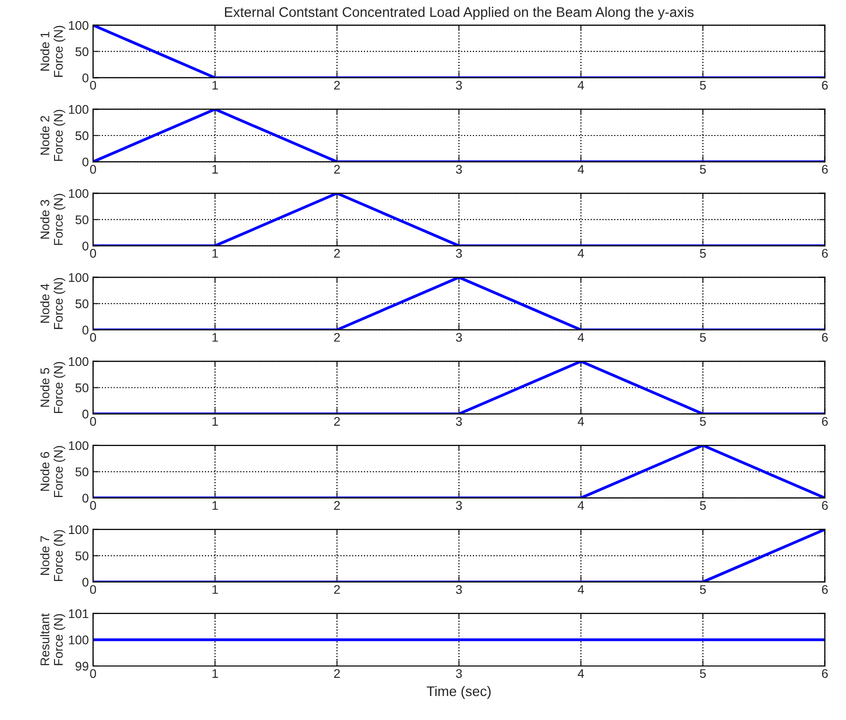 This screenshot has width=846, height=720. I want to click on y-axis-title: Node 4 Force (N), so click(53, 303).